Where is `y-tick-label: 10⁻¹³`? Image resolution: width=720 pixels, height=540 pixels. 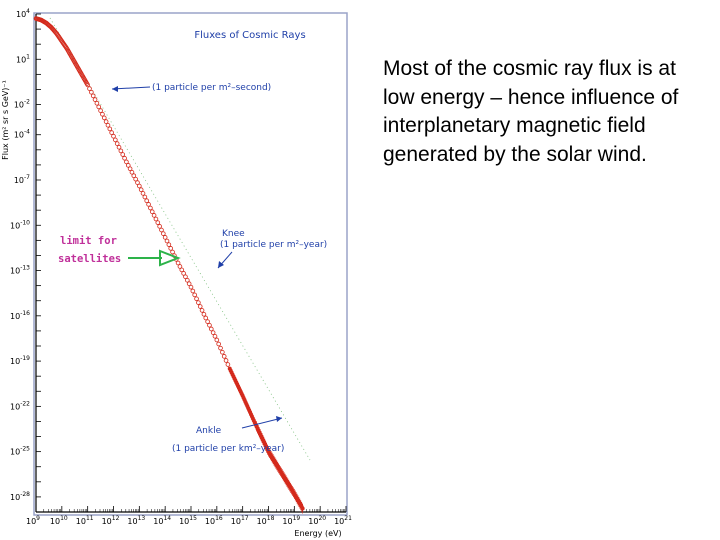 y-tick-label: 10⁻¹³ is located at coordinates (20, 270).